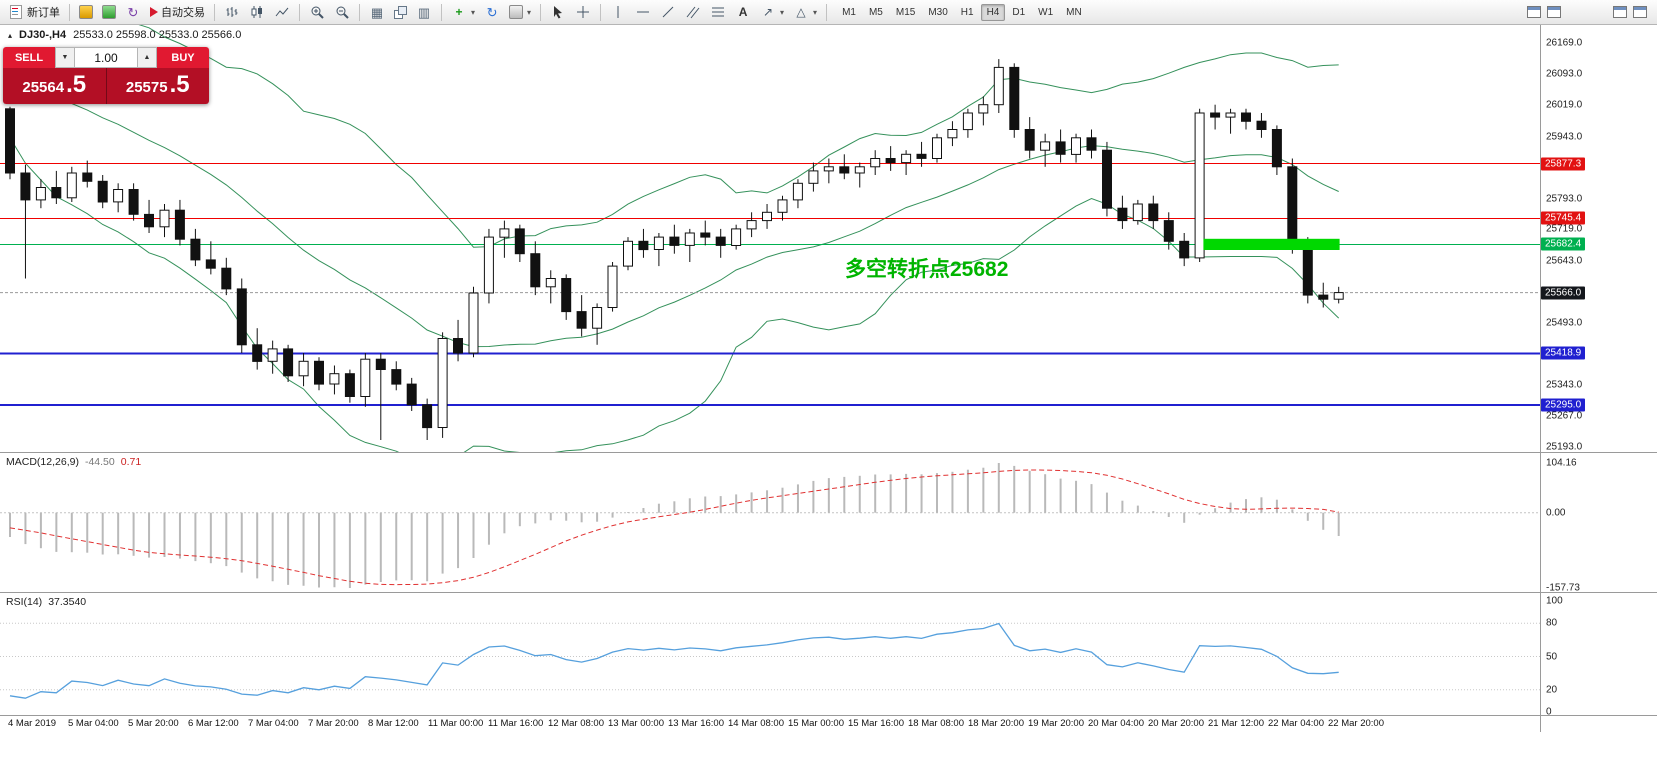 The height and width of the screenshot is (774, 1657). I want to click on crosshair-tool-button, so click(583, 12).